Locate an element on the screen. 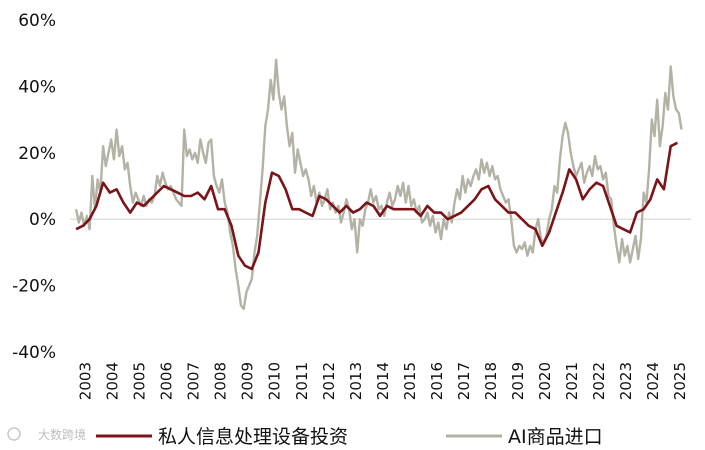 Image resolution: width=705 pixels, height=450 pixels. y-tick-label: -20% is located at coordinates (34, 287).